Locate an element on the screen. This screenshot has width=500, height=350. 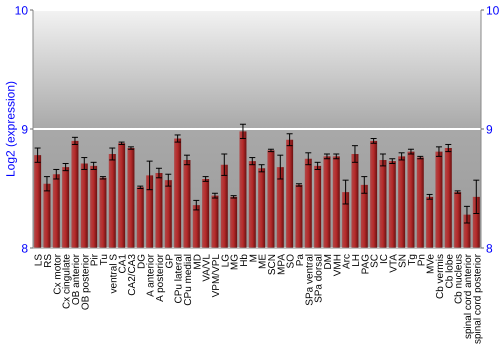
x-tick-label: CPu medial is located at coordinates (188, 280).